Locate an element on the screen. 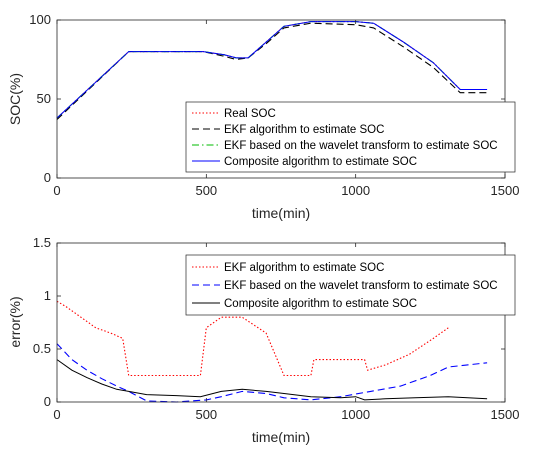  error-y-tick-label: 0.5 is located at coordinates (42, 348).